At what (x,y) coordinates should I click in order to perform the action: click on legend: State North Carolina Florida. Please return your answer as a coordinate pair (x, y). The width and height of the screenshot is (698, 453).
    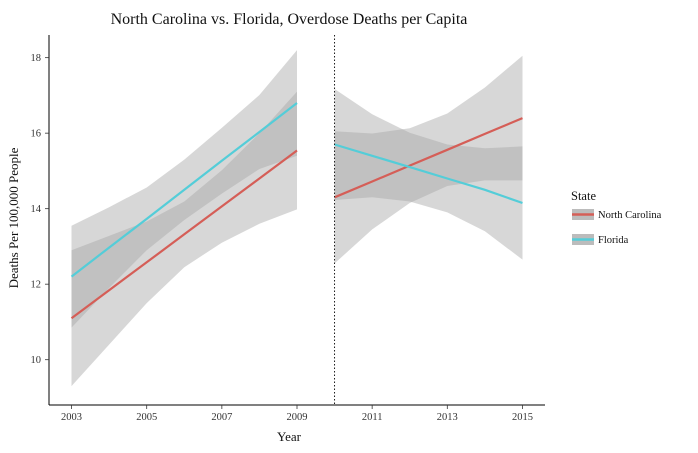
    Looking at the image, I should click on (616, 217).